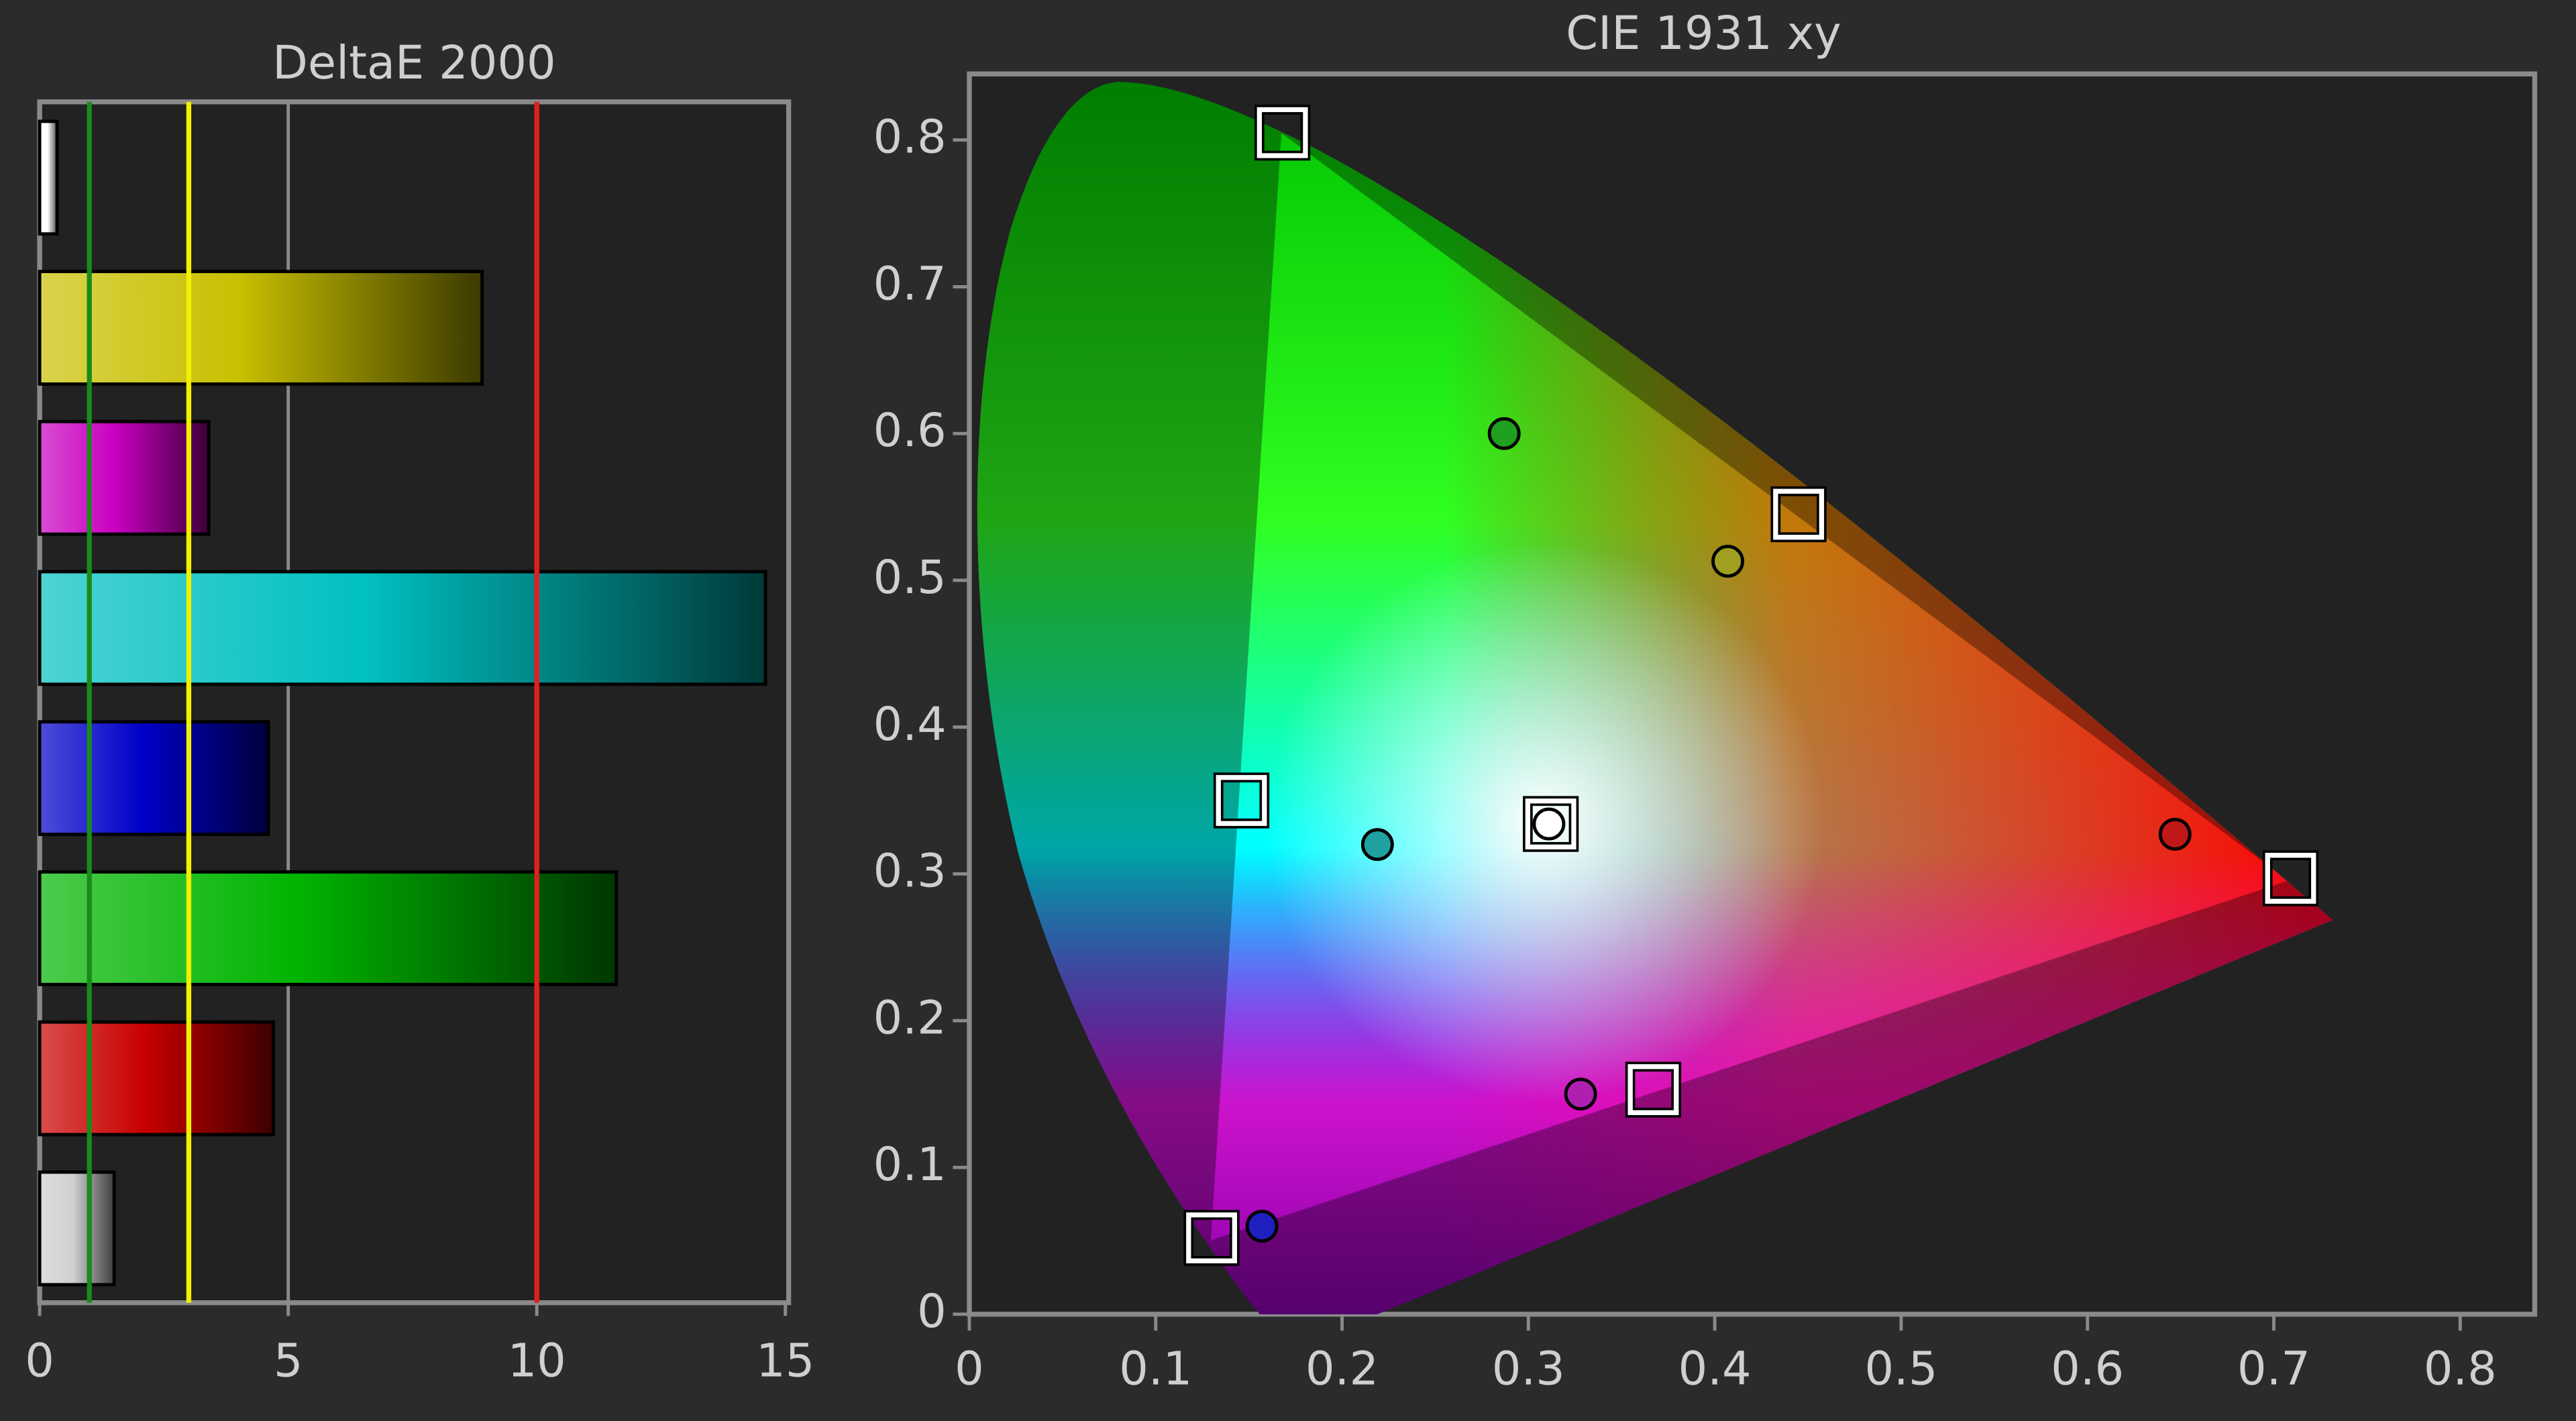  Describe the element at coordinates (1703, 33) in the screenshot. I see `chart-title: CIE 1931 xy` at that location.